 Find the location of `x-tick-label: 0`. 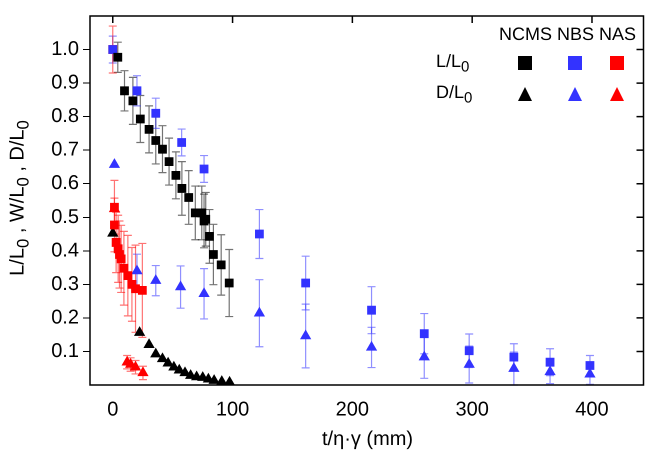

x-tick-label: 0 is located at coordinates (112, 409).